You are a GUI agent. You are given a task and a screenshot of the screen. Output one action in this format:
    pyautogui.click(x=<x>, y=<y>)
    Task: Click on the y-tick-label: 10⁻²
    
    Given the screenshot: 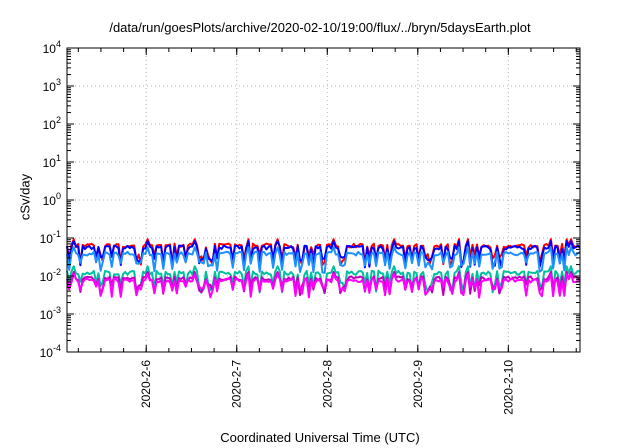 What is the action you would take?
    pyautogui.click(x=50, y=275)
    